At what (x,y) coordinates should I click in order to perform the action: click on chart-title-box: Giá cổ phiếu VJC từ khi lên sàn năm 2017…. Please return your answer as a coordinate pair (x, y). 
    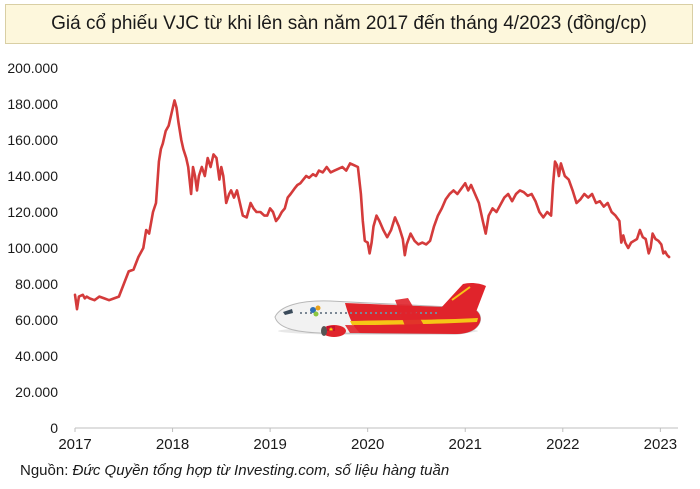
    Looking at the image, I should click on (349, 24).